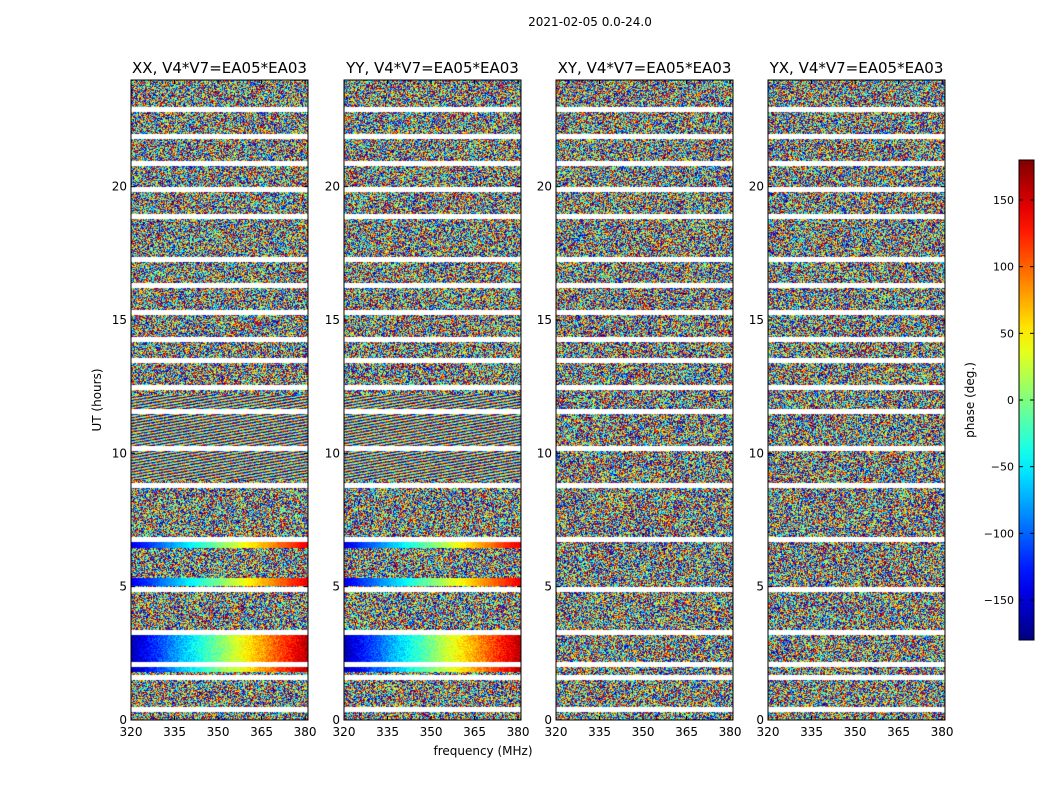 The height and width of the screenshot is (800, 1050). I want to click on figure-suptitle: 2021-02-05 0.0-24.0, so click(590, 22).